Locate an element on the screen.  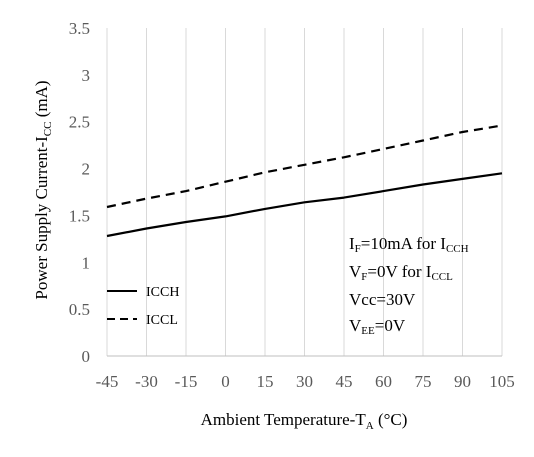
y-tick-label: 3.5 is located at coordinates (79, 28).